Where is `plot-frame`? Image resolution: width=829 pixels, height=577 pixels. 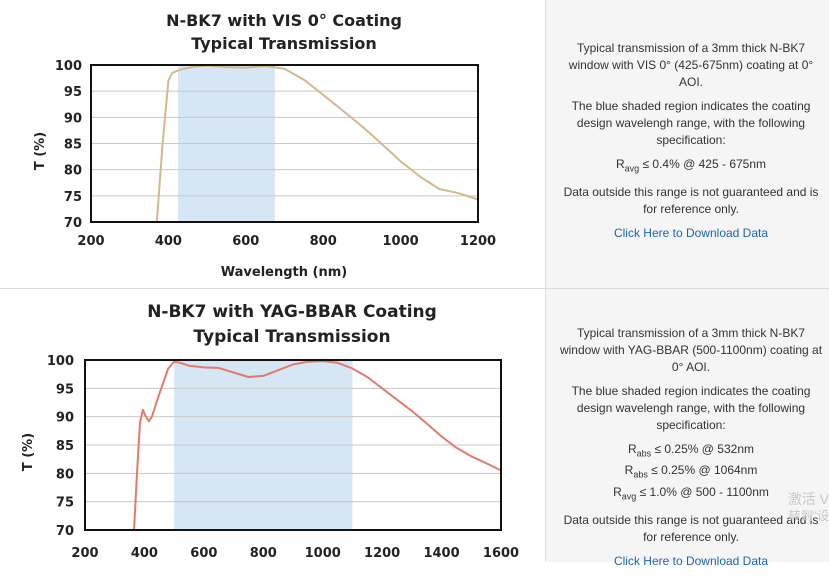
plot-frame is located at coordinates (284, 143).